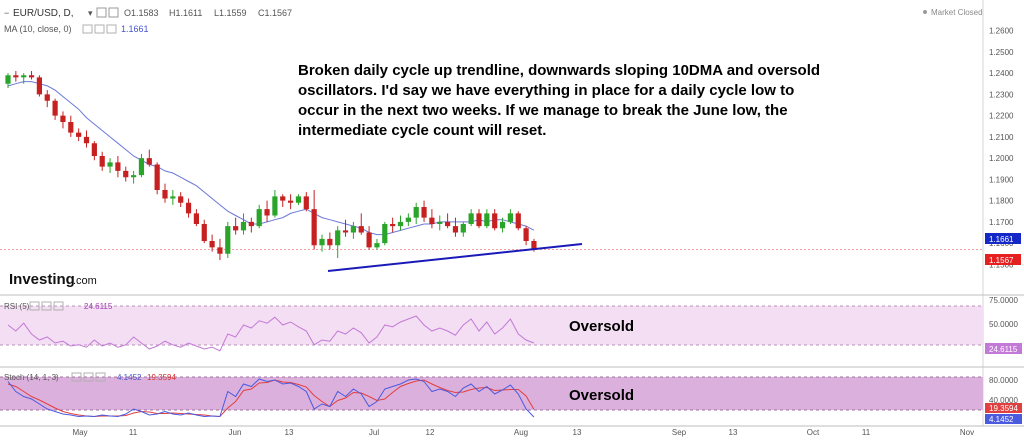  I want to click on price-tick: 1.2300, so click(1001, 94).